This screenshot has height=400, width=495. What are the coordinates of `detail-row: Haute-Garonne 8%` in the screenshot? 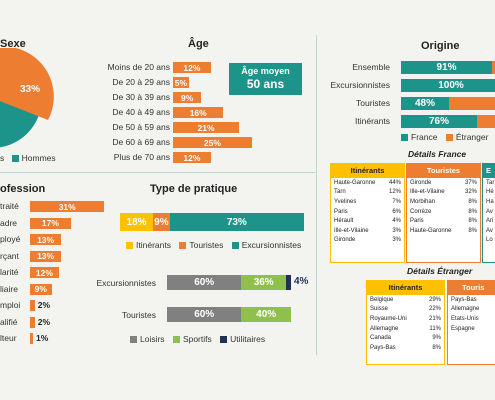 It's located at (443, 231).